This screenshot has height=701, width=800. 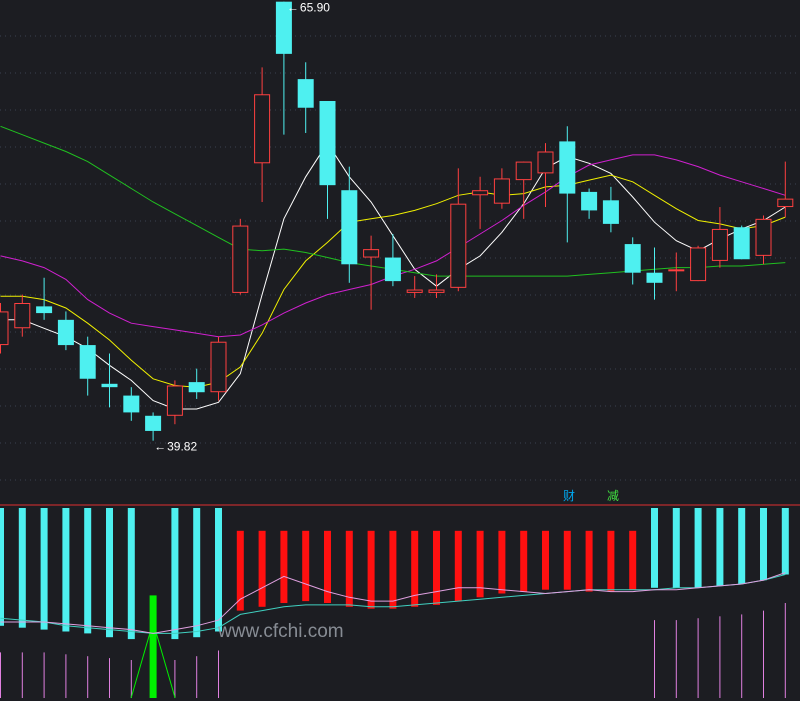 I want to click on high-annotation: ← 65.90, so click(x=308, y=8).